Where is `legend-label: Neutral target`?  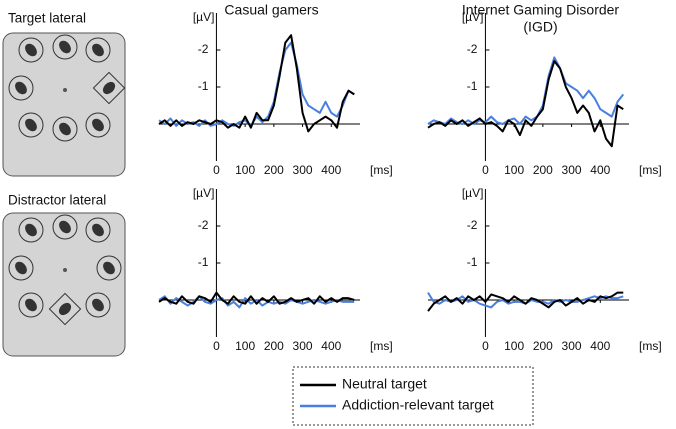 legend-label: Neutral target is located at coordinates (384, 384).